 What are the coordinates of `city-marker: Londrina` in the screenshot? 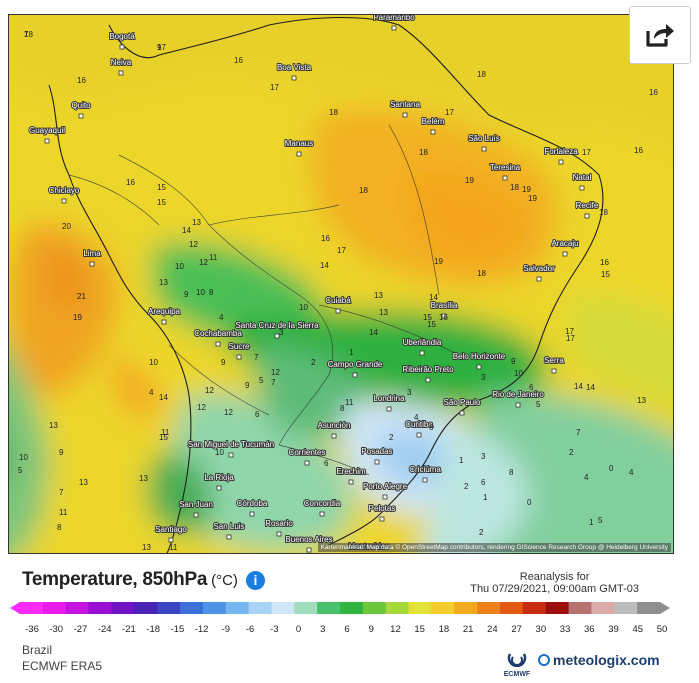 It's located at (389, 402).